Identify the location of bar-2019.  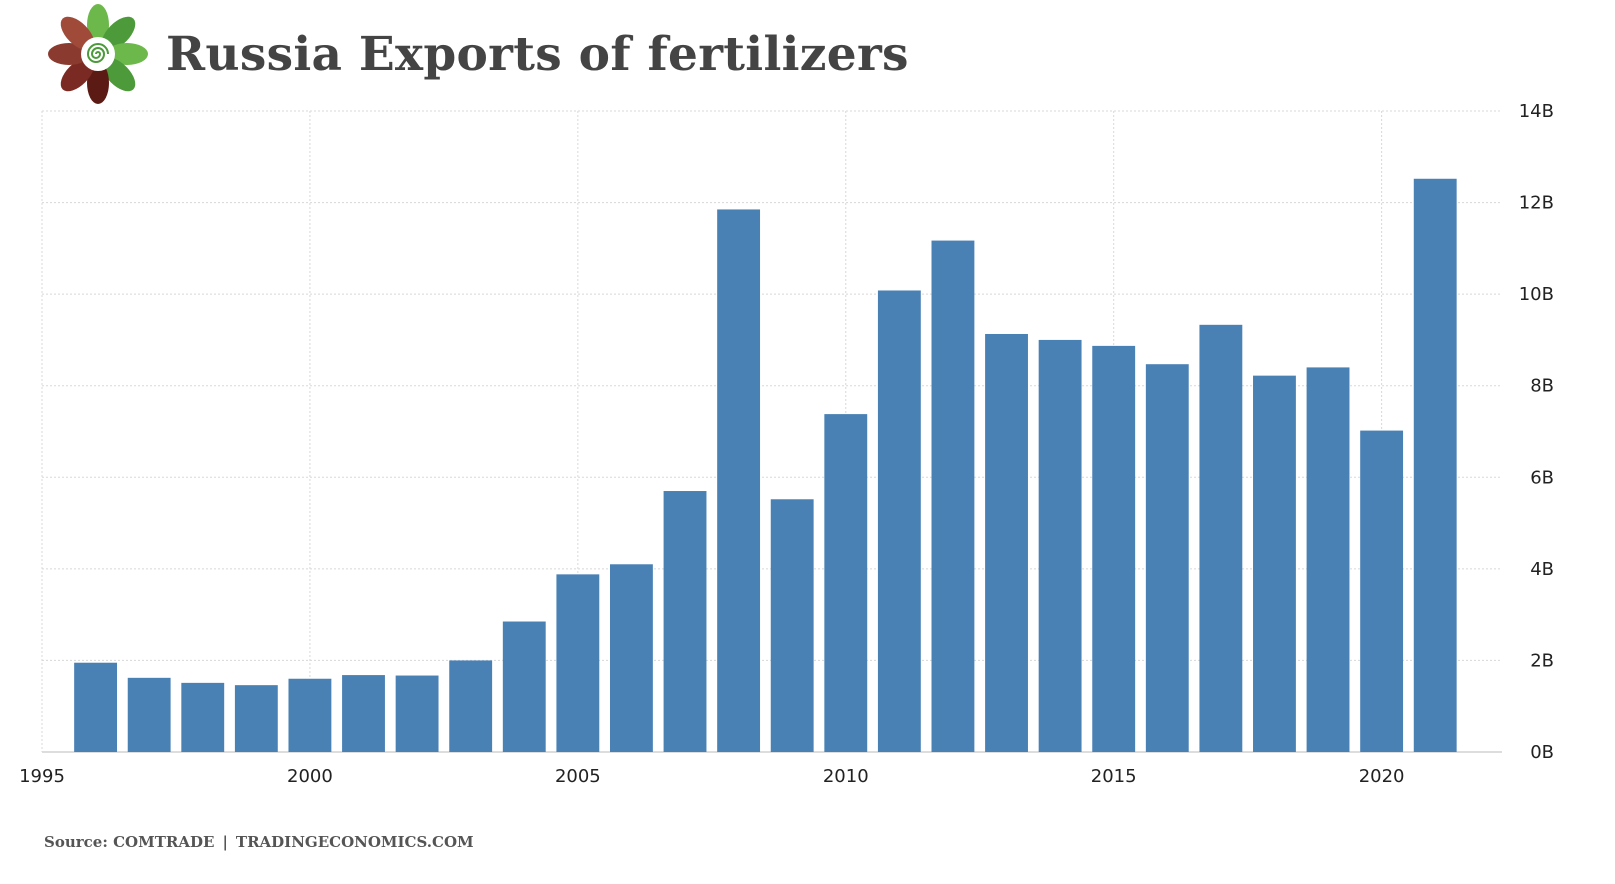
(1328, 559).